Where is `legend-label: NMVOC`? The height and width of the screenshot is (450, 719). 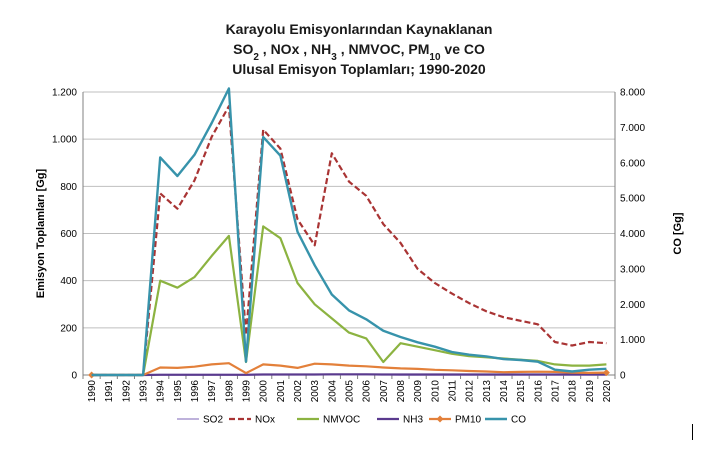
legend-label: NMVOC is located at coordinates (341, 420).